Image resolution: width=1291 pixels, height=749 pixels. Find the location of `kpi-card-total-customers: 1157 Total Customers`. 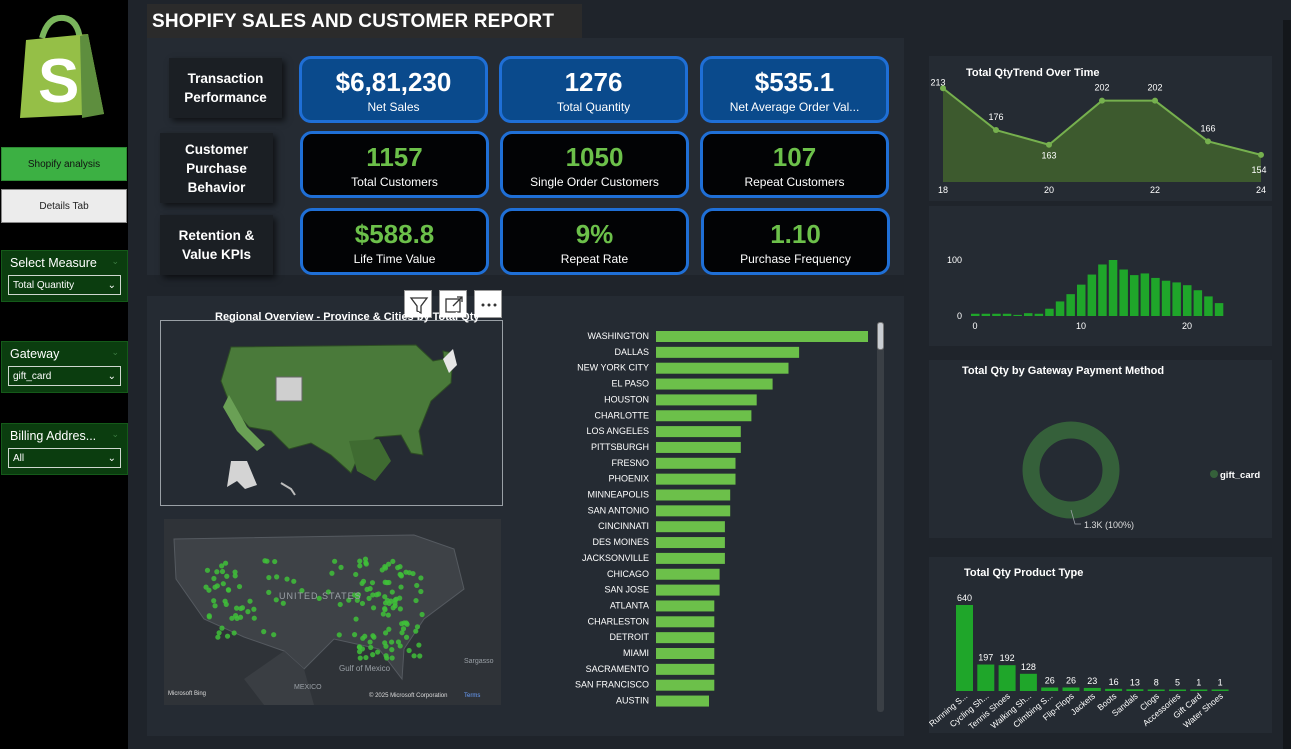

kpi-card-total-customers: 1157 Total Customers is located at coordinates (394, 164).